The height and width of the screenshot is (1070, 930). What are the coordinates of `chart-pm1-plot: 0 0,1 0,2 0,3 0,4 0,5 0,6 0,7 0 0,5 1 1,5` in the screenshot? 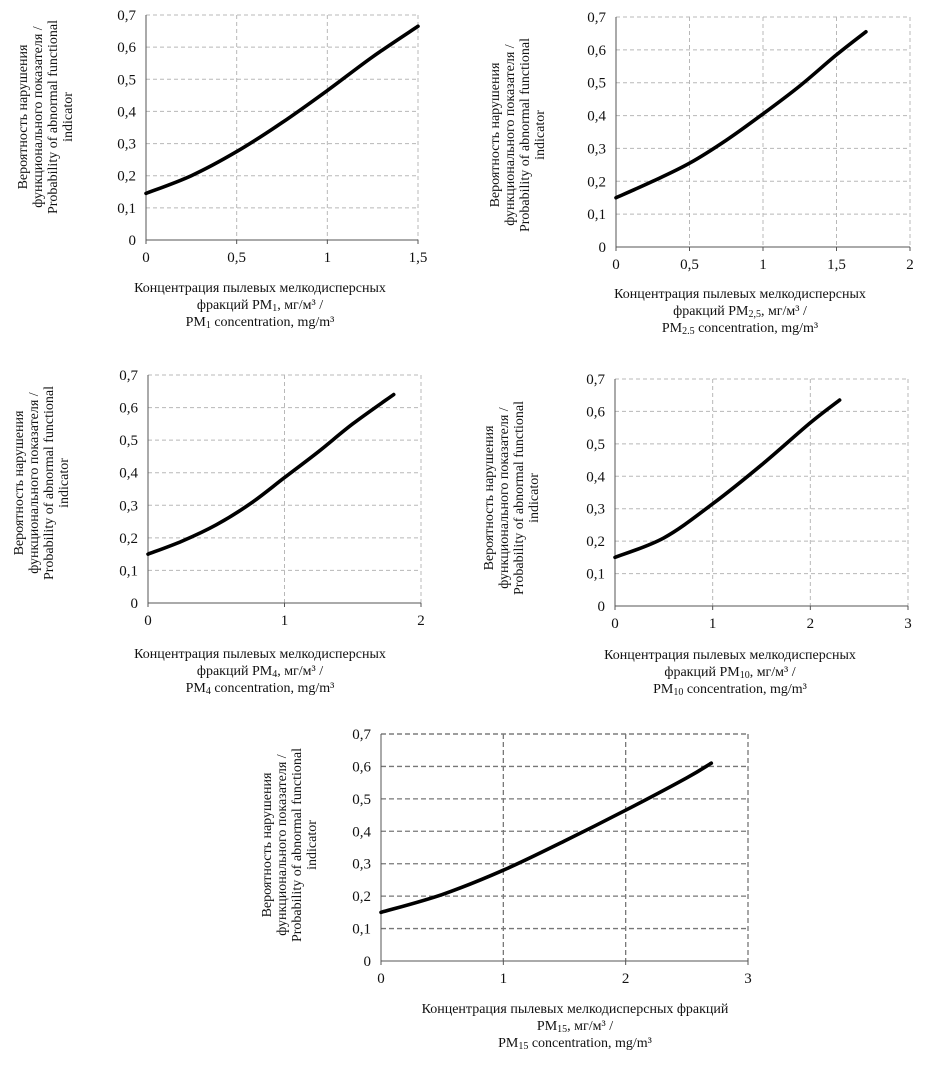 It's located at (272, 137).